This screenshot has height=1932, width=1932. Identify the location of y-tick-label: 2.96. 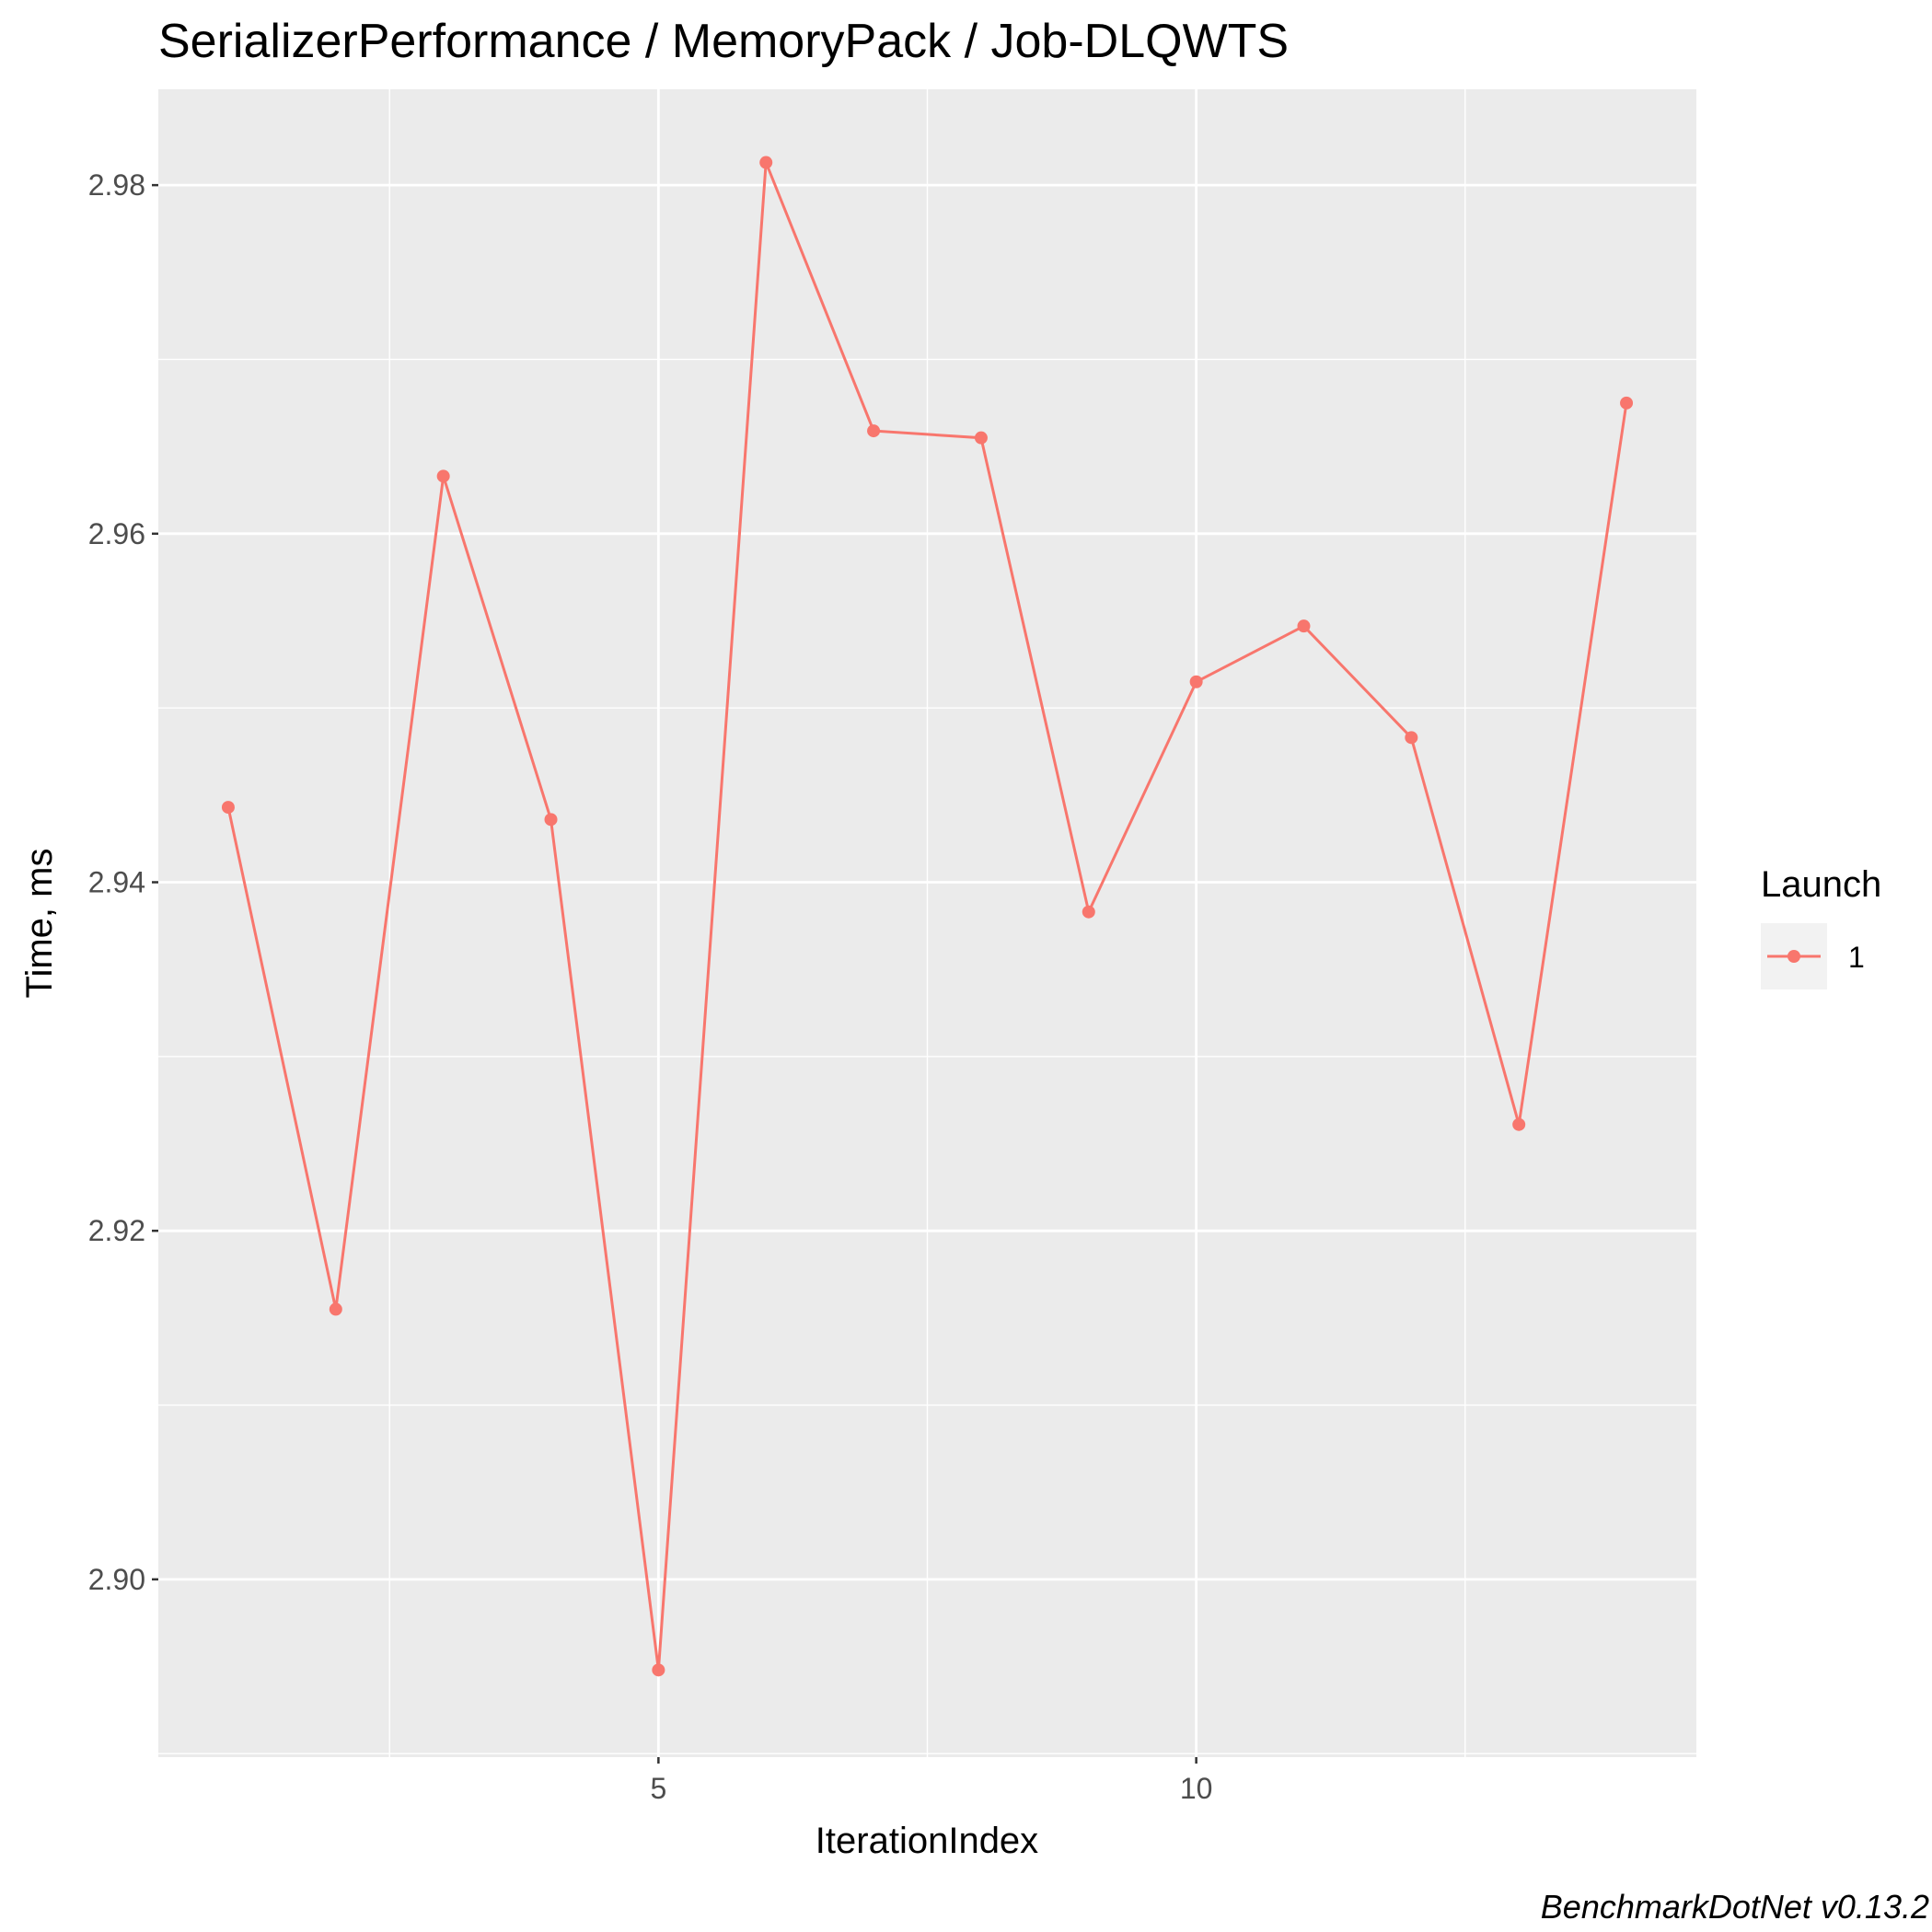
(117, 534).